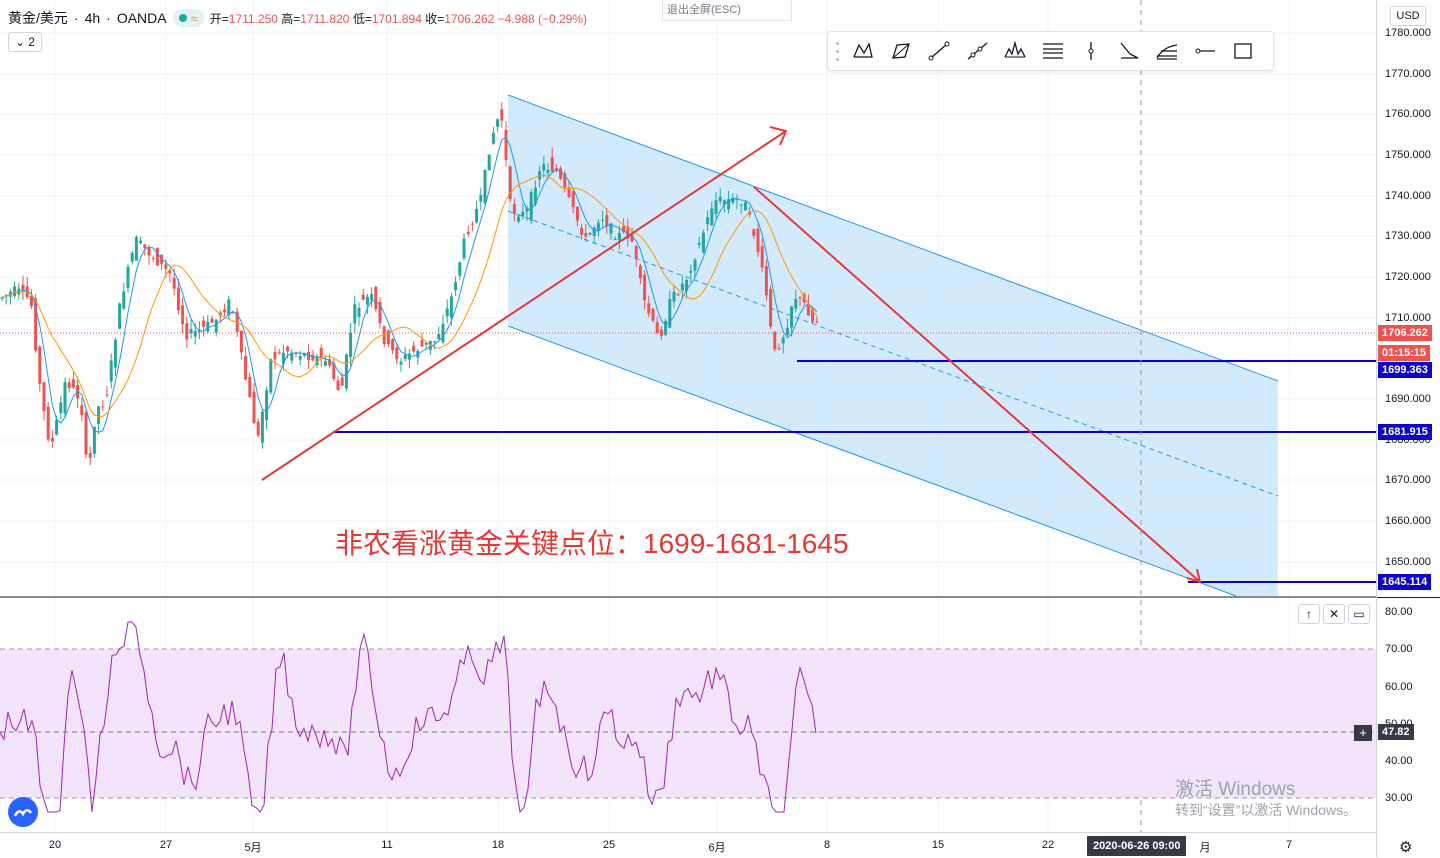 The height and width of the screenshot is (858, 1440). I want to click on chevron-down-icon: ⌄, so click(20, 42).